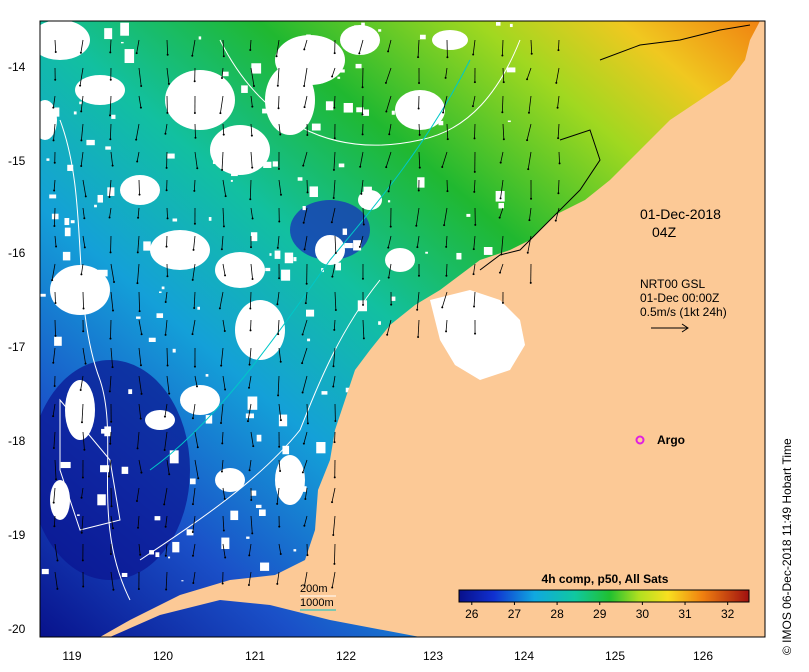 The height and width of the screenshot is (672, 809). Describe the element at coordinates (680, 214) in the screenshot. I see `timestamp-date: 01-Dec-2018` at that location.